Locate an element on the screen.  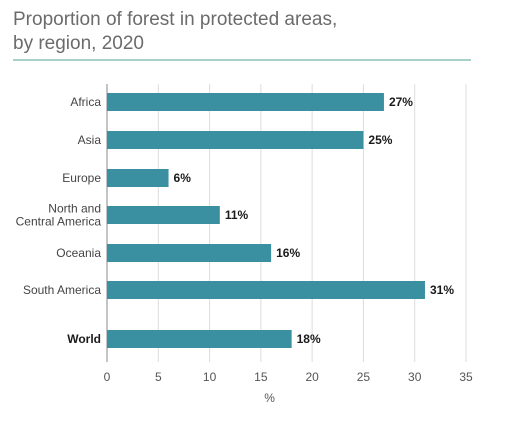
value-label-4: 16% is located at coordinates (288, 253).